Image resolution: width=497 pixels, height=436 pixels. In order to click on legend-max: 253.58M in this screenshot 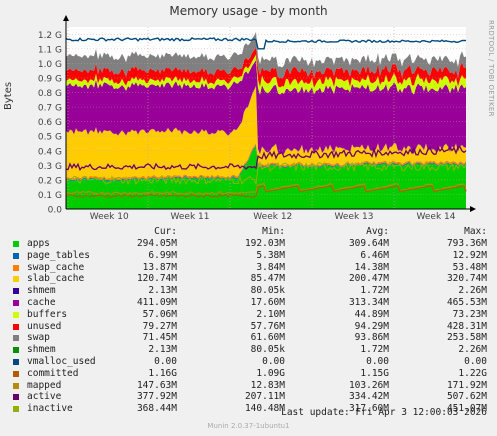, I will do `click(466, 338)`.